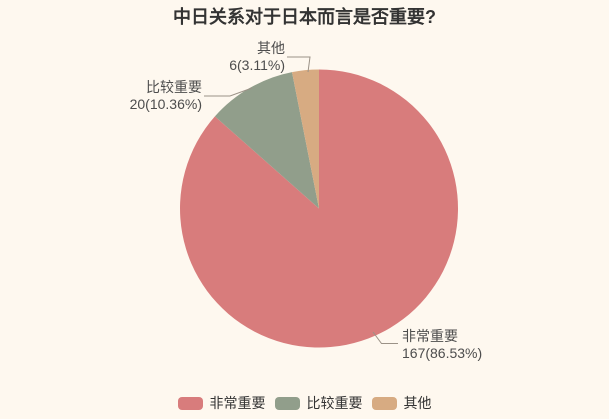 Image resolution: width=609 pixels, height=419 pixels. What do you see at coordinates (417, 403) in the screenshot?
I see `legend-label: 其他` at bounding box center [417, 403].